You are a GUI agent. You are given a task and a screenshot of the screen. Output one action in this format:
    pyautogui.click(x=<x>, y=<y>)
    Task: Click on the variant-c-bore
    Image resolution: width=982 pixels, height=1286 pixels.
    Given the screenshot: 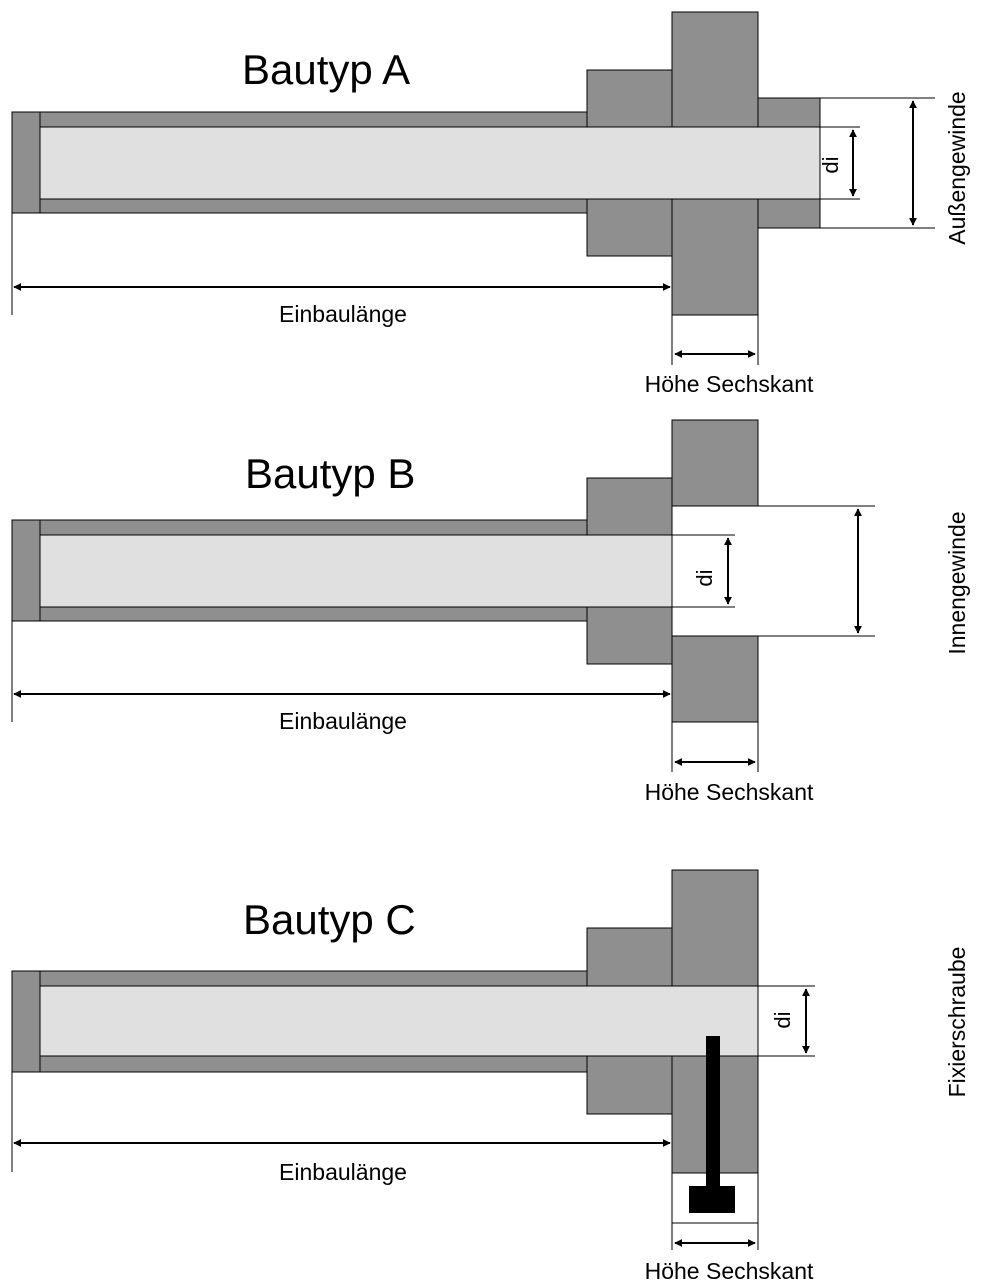 What is the action you would take?
    pyautogui.click(x=399, y=1021)
    